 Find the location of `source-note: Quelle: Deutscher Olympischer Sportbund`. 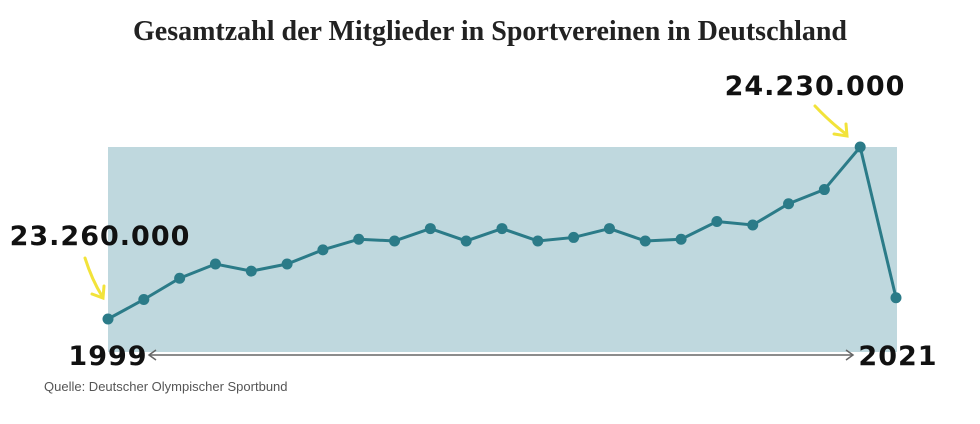

source-note: Quelle: Deutscher Olympischer Sportbund is located at coordinates (166, 386).